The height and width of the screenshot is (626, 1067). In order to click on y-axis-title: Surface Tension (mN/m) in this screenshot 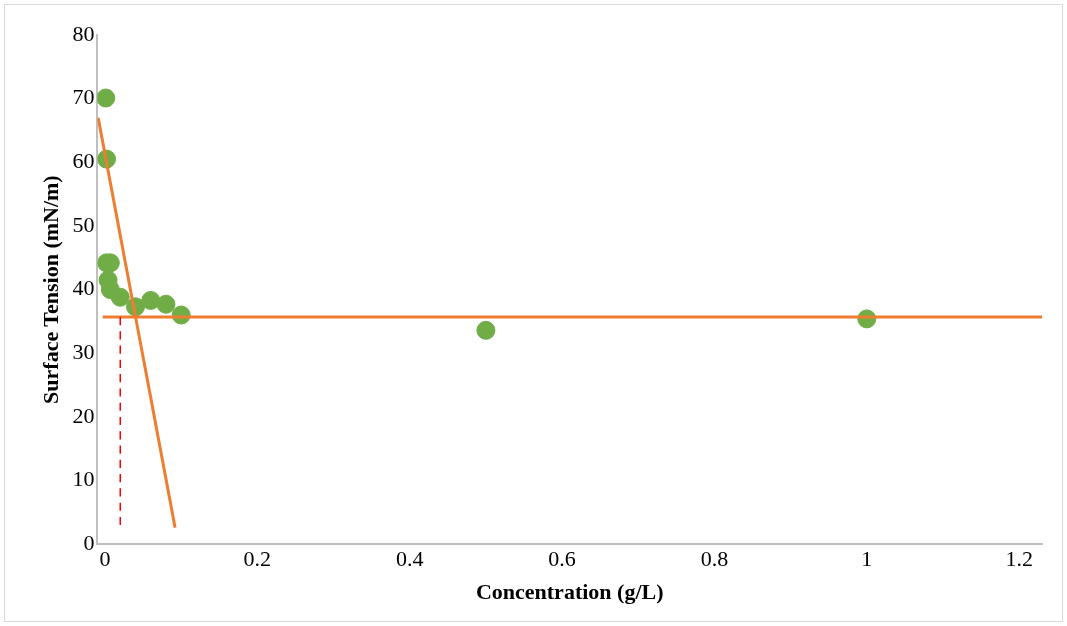, I will do `click(50, 289)`.